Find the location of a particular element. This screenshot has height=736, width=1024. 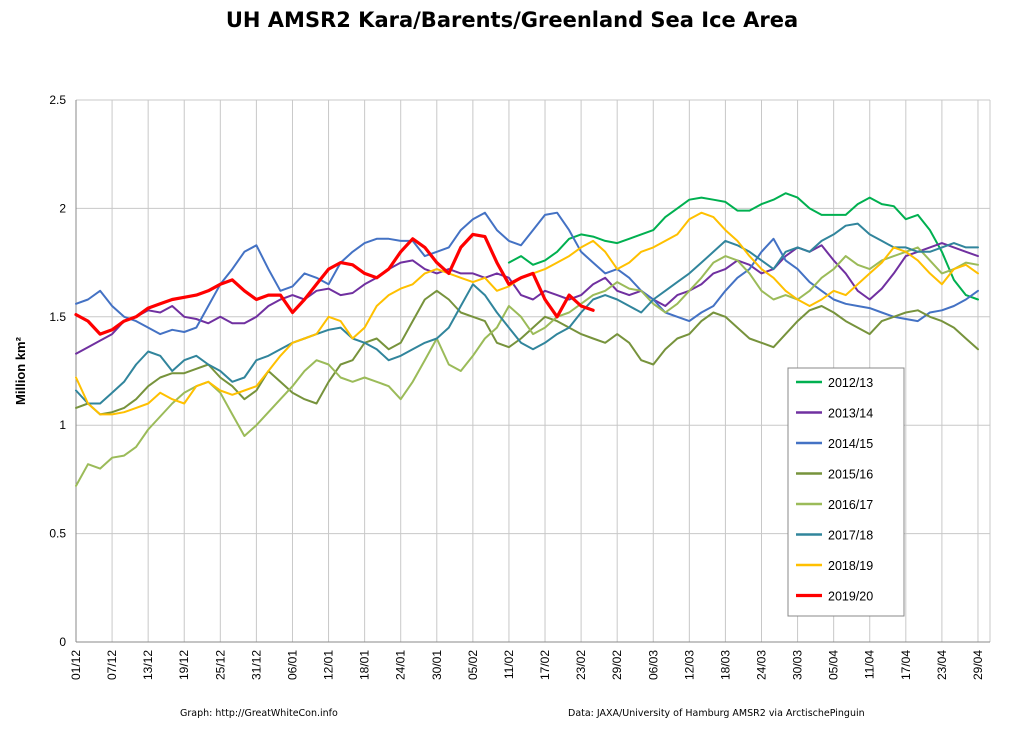

legend-label: 2017/18 is located at coordinates (850, 536).